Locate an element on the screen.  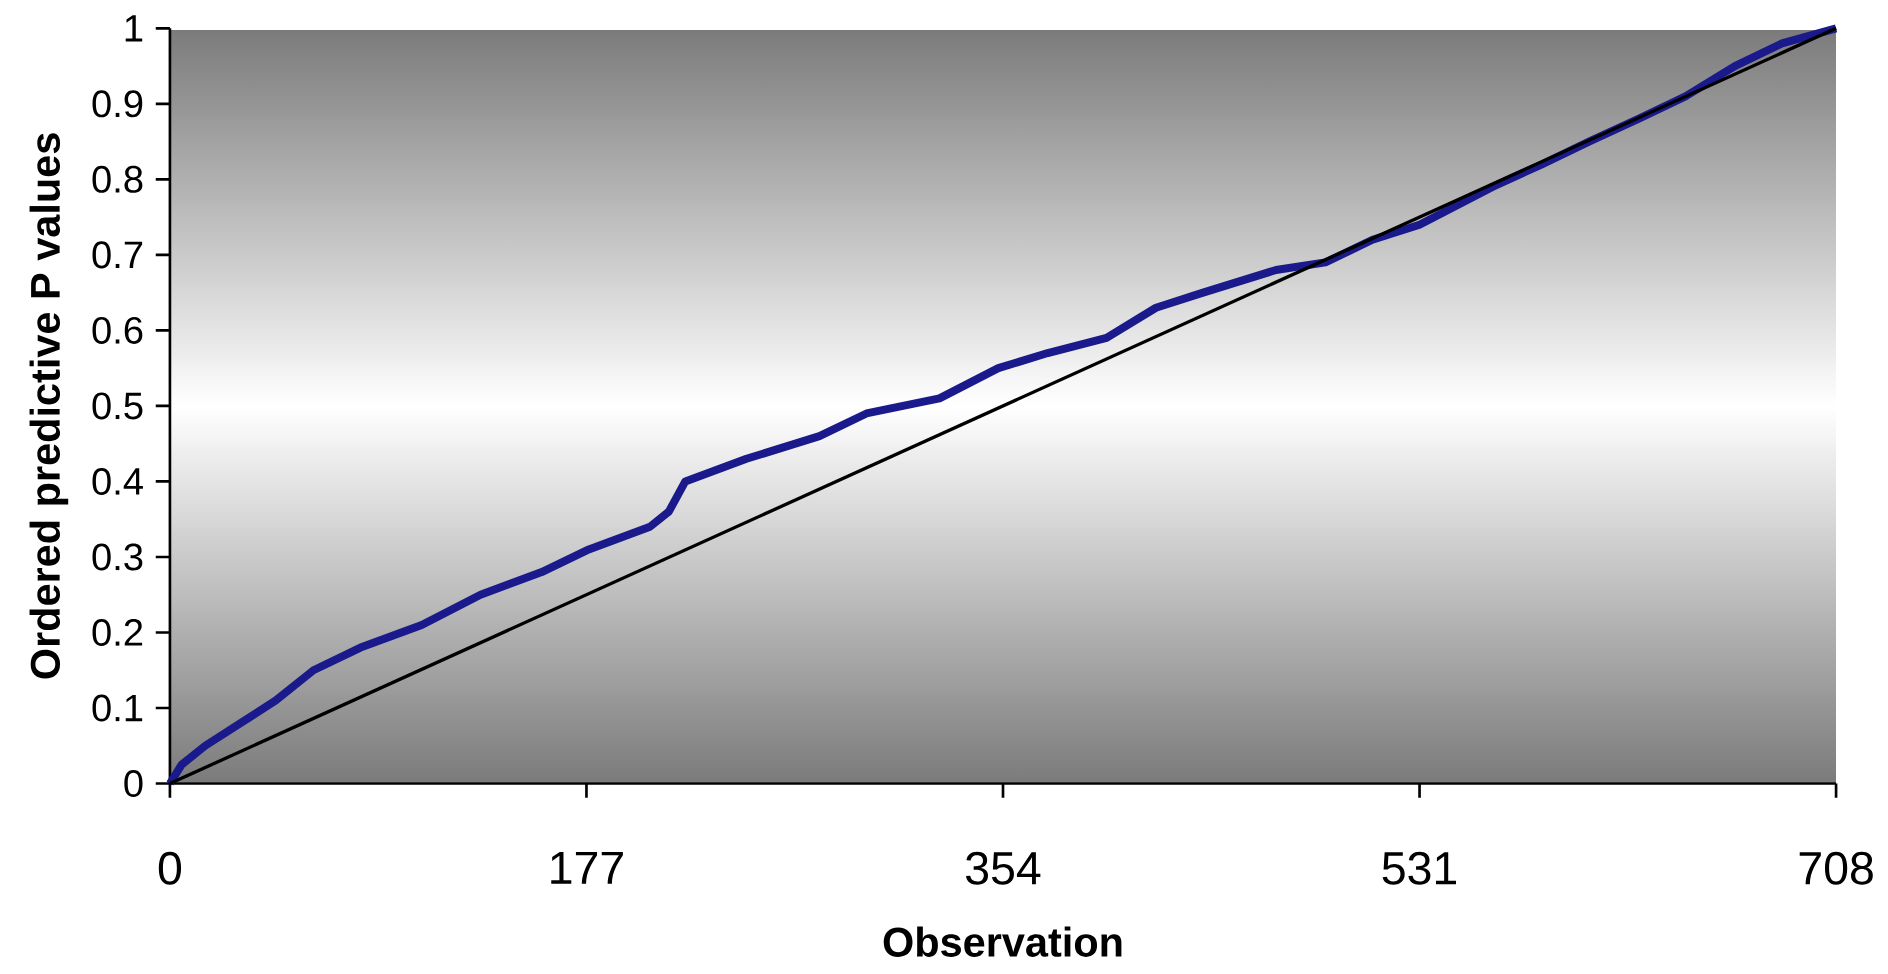
y-tick-label: 0.8 is located at coordinates (117, 179).